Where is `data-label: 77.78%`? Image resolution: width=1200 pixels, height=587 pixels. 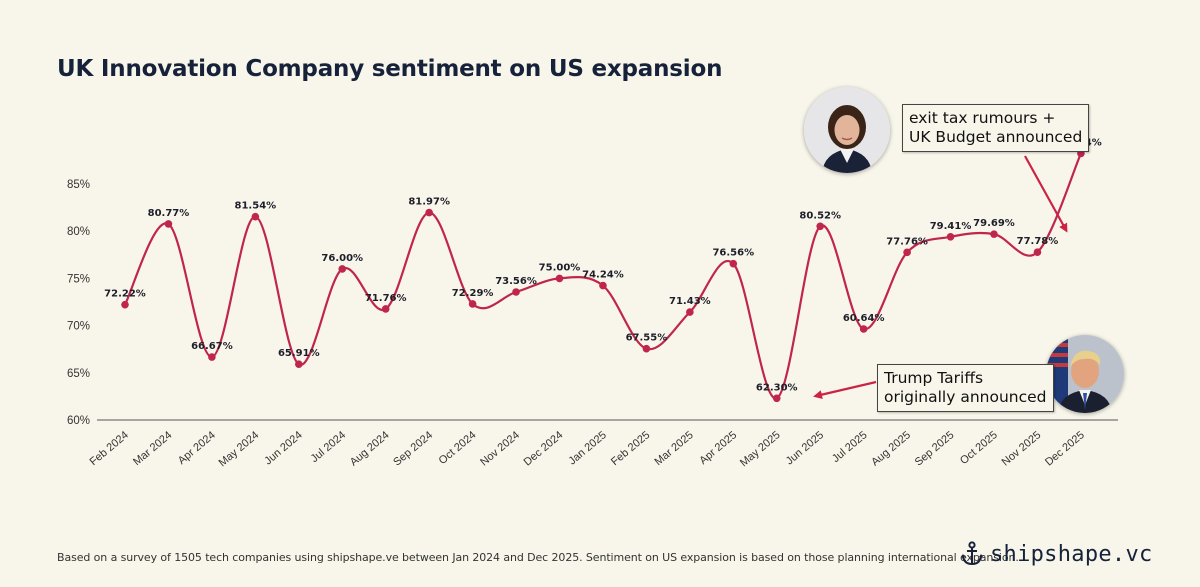 data-label: 77.78% is located at coordinates (1038, 241).